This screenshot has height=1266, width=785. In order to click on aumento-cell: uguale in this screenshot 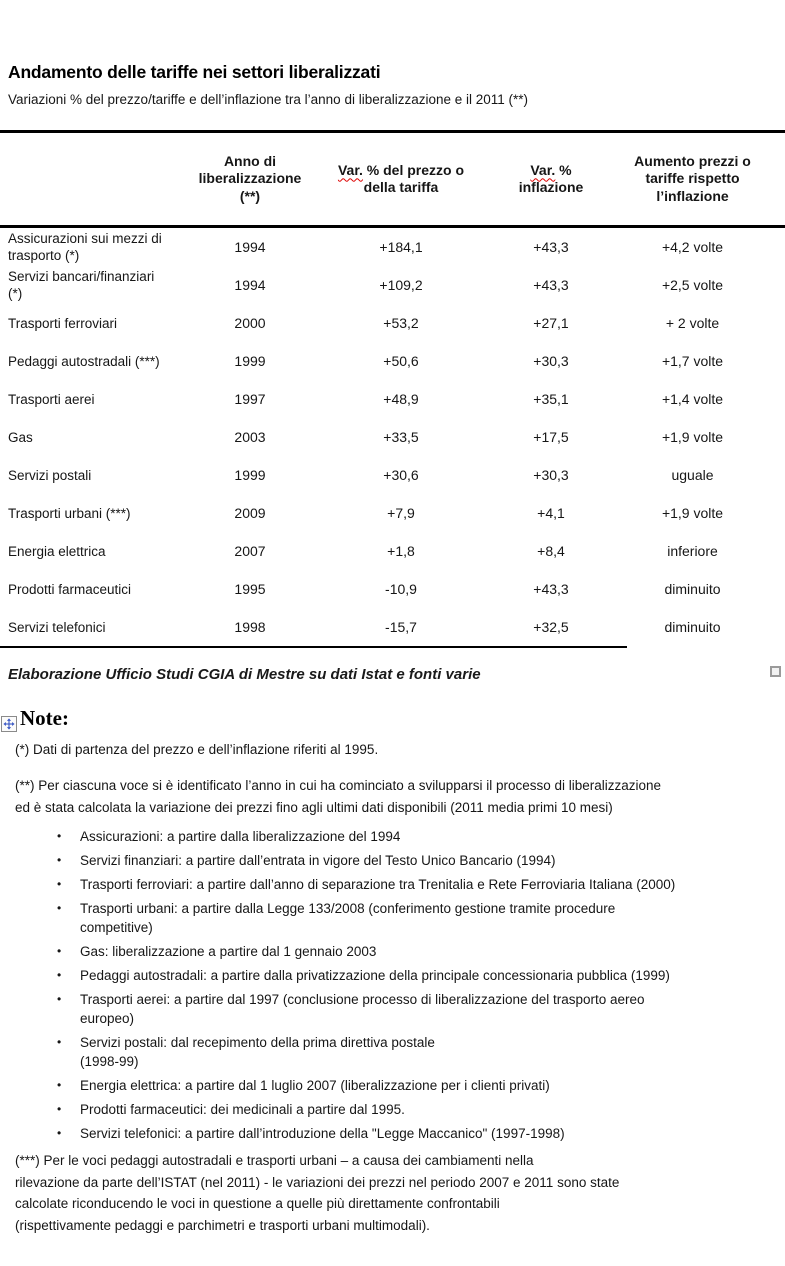, I will do `click(692, 475)`.